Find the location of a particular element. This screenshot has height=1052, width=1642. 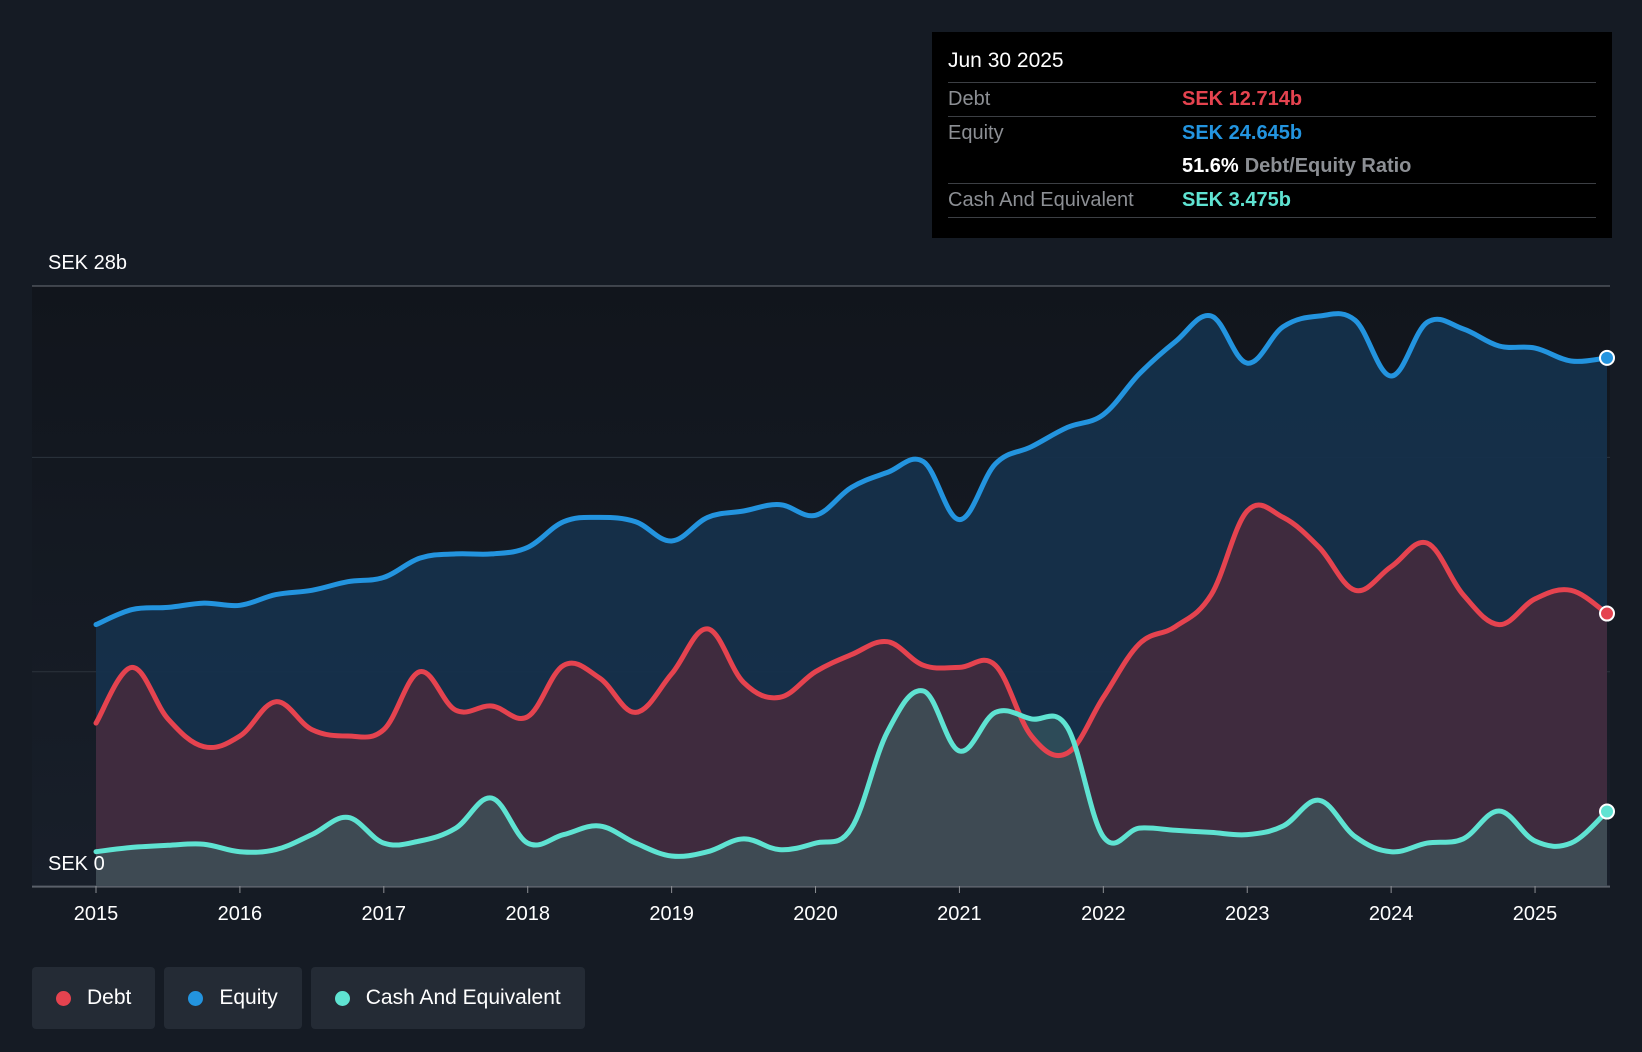

legend-label-debt: Debt is located at coordinates (109, 997).